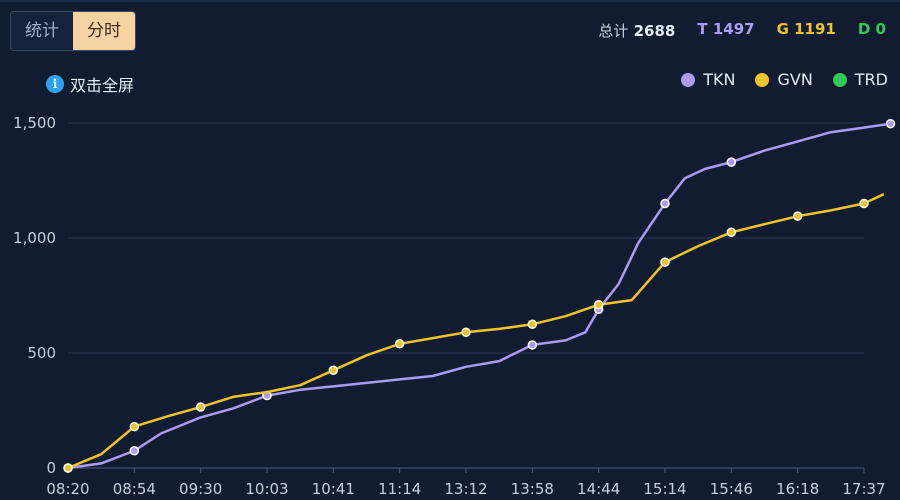  I want to click on x-tick-label: 08:54, so click(134, 489).